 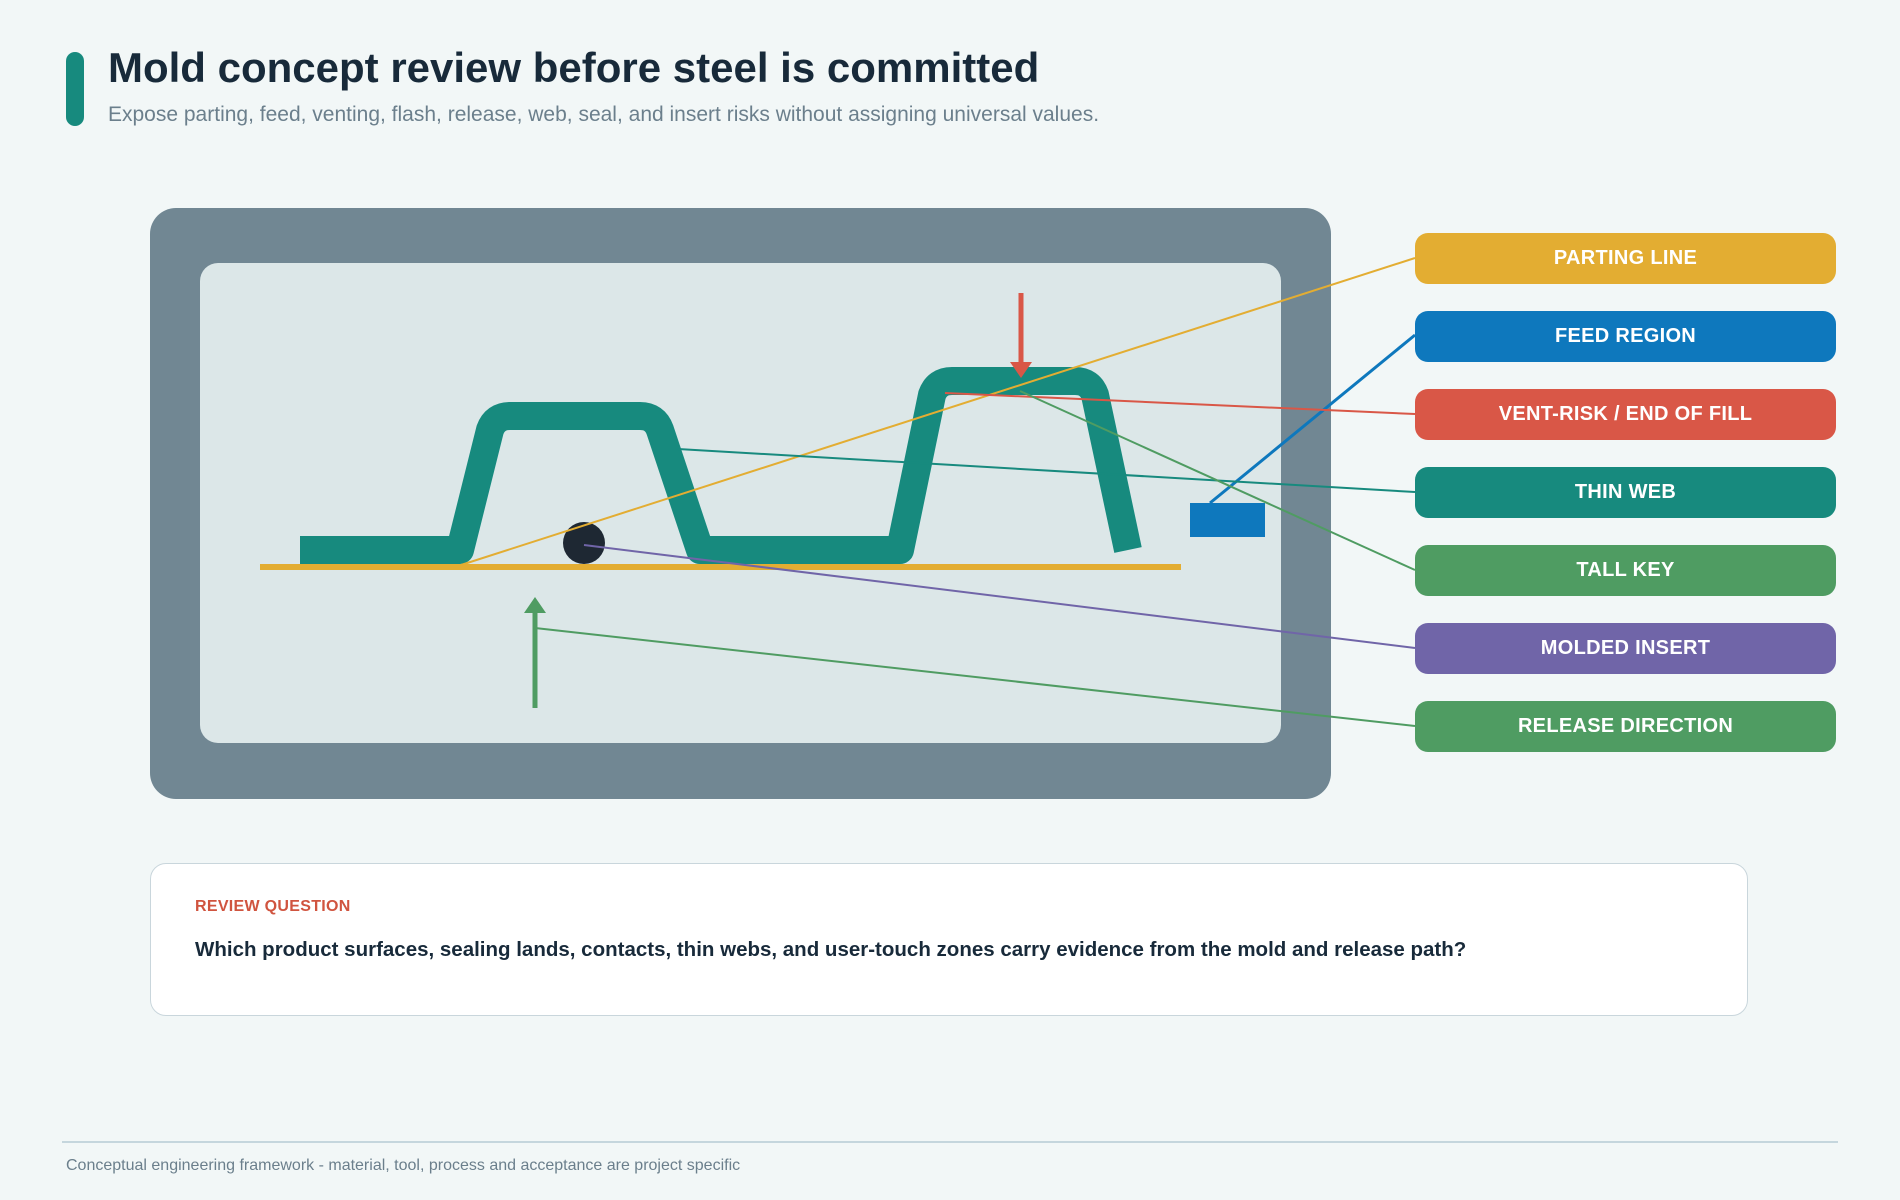 What do you see at coordinates (535, 605) in the screenshot?
I see `release-direction-arrow-head` at bounding box center [535, 605].